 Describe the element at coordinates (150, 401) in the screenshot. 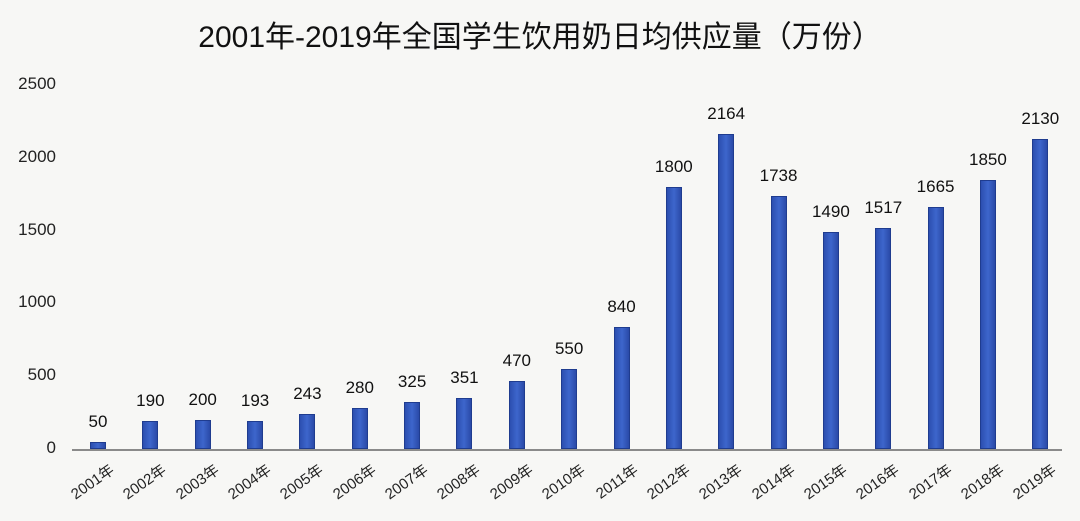

I see `bar-value-label: 190` at that location.